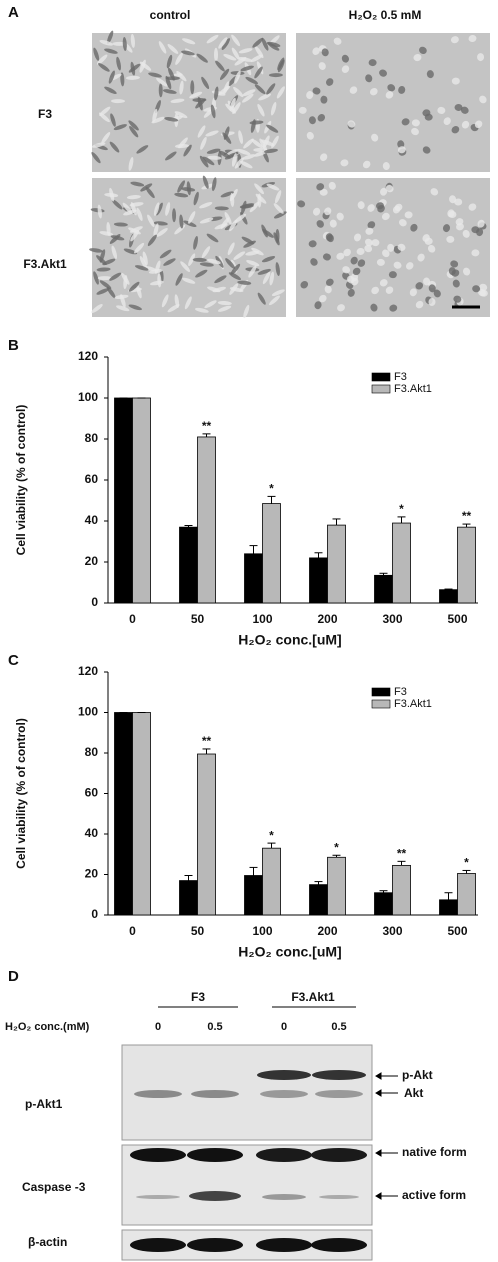 Image resolution: width=498 pixels, height=1262 pixels. I want to click on lane-label: 0.5, so click(338, 1027).